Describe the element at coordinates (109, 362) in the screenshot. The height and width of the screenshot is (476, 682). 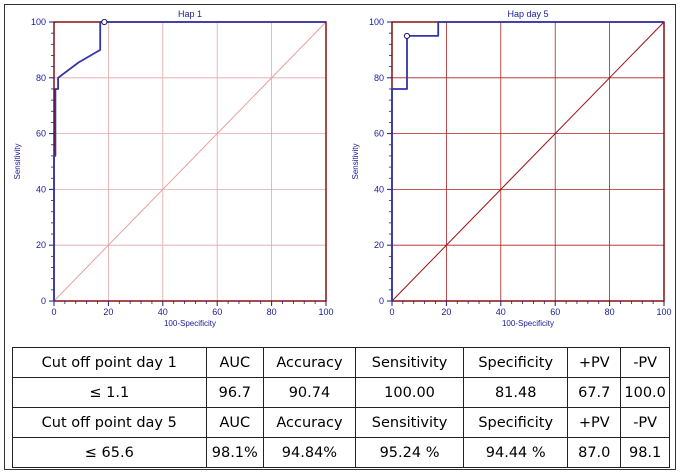
I see `table-cell: Cut off point day 1` at that location.